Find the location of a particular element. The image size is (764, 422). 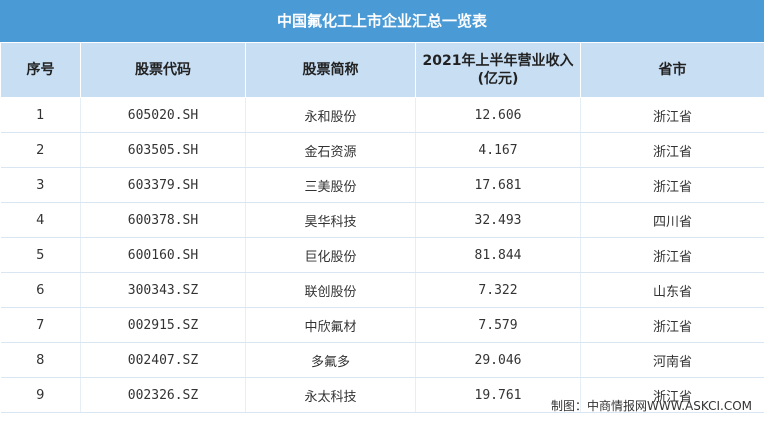

table-cell: 603505.SH is located at coordinates (163, 150).